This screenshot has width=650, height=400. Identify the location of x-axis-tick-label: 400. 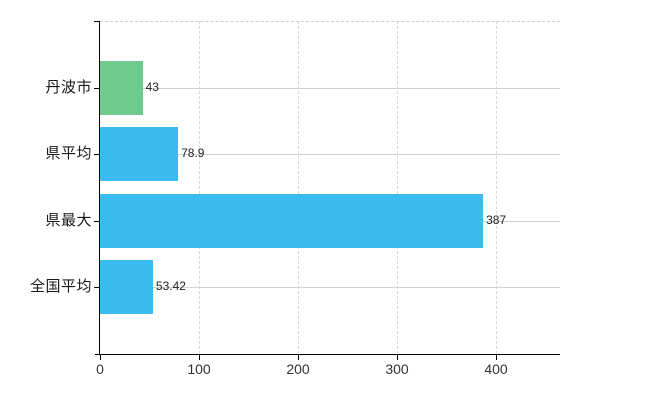
(496, 369).